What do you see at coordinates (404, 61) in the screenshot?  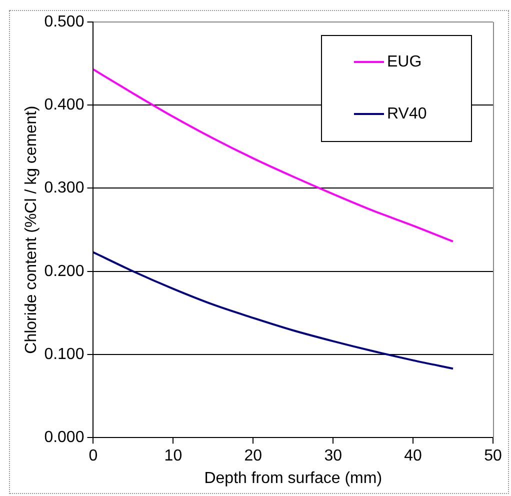 I see `legend-label: EUG` at bounding box center [404, 61].